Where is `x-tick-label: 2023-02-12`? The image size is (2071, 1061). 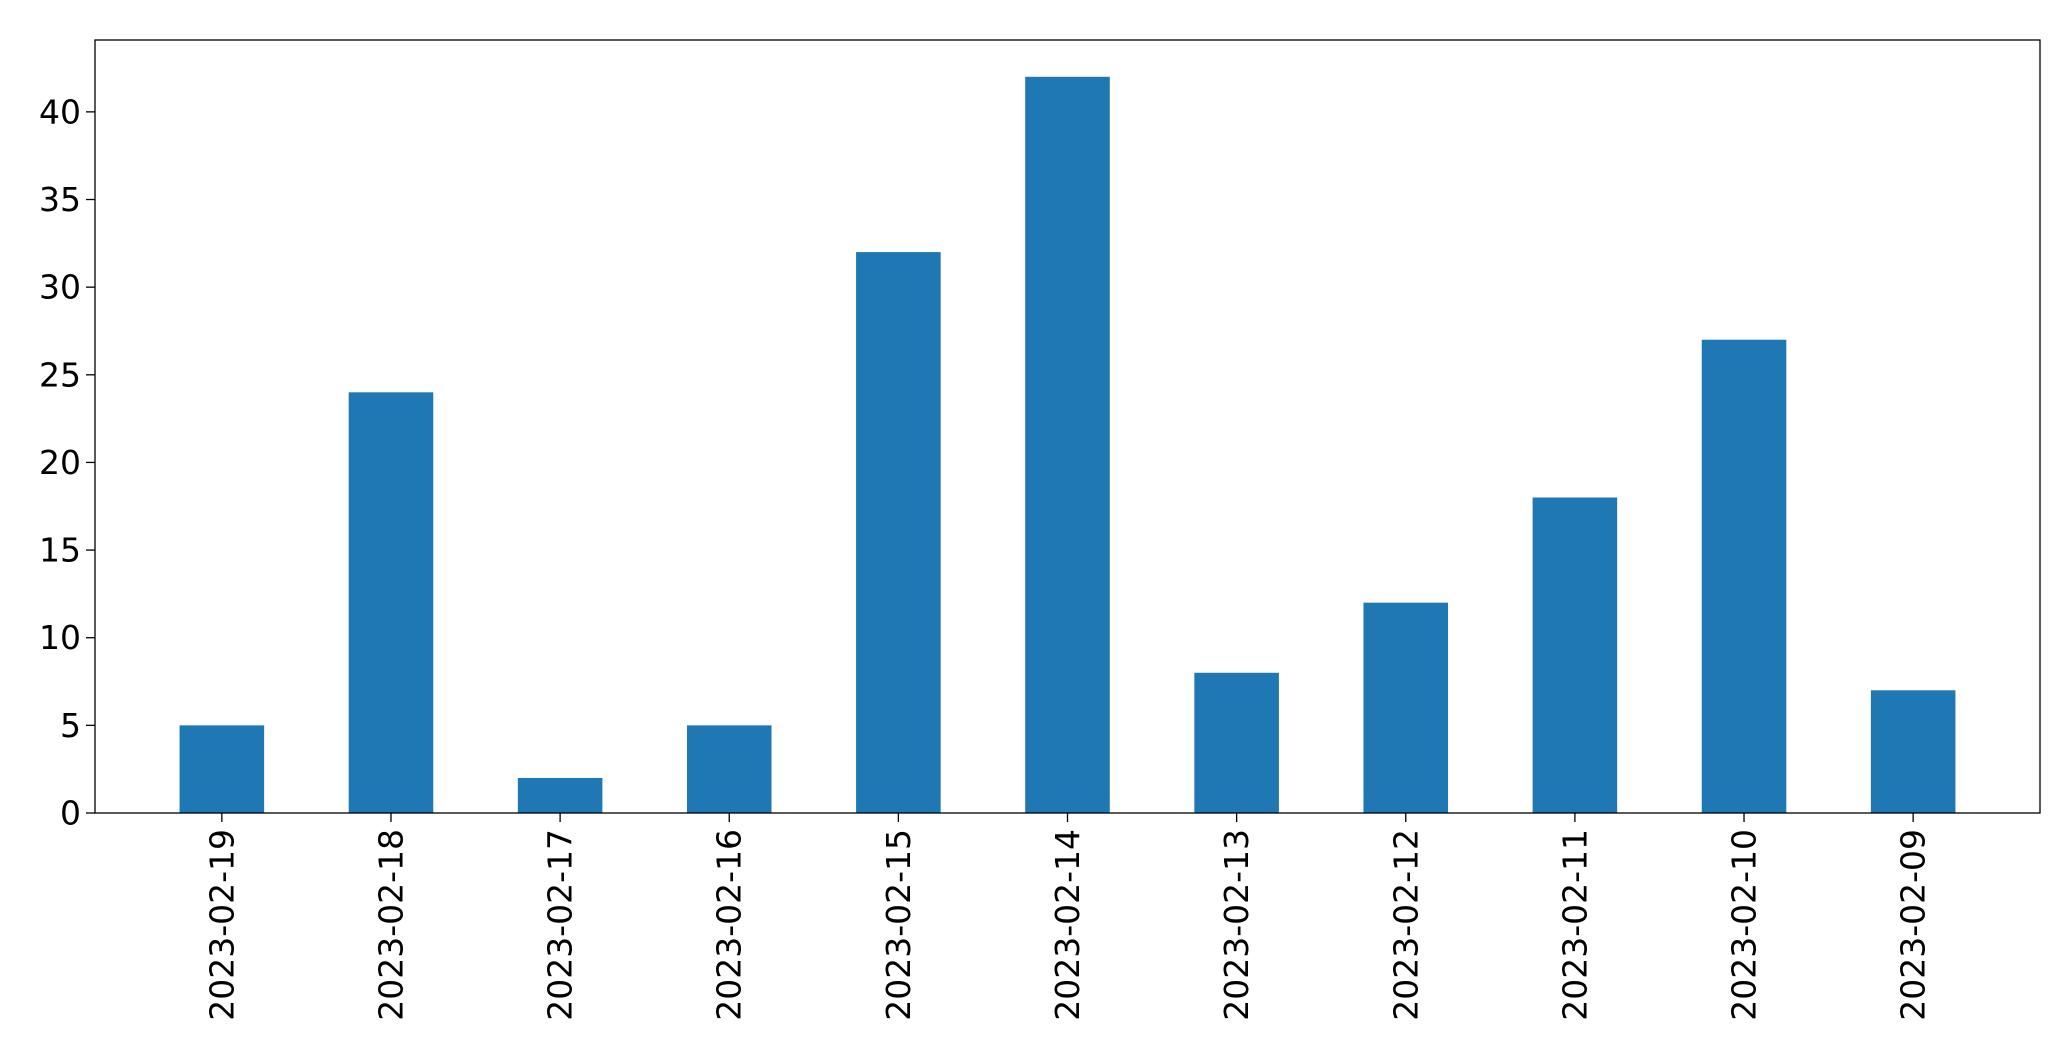
x-tick-label: 2023-02-12 is located at coordinates (1405, 925).